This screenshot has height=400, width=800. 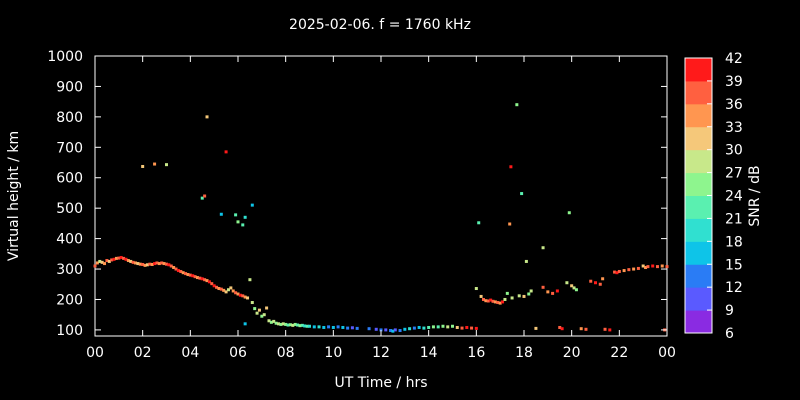 What do you see at coordinates (69, 331) in the screenshot?
I see `y-tick-label: 100` at bounding box center [69, 331].